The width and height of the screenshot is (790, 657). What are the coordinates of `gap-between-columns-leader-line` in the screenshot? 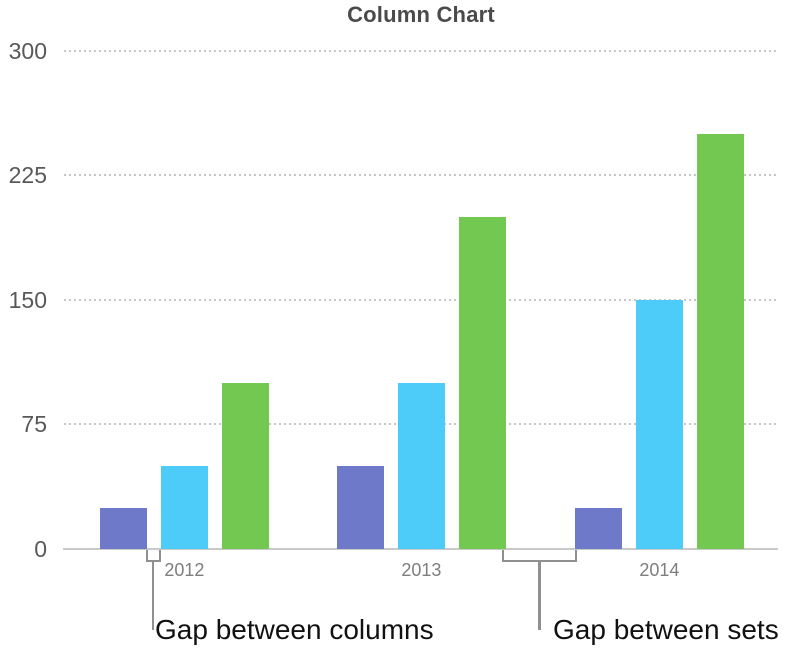 It's located at (153, 595).